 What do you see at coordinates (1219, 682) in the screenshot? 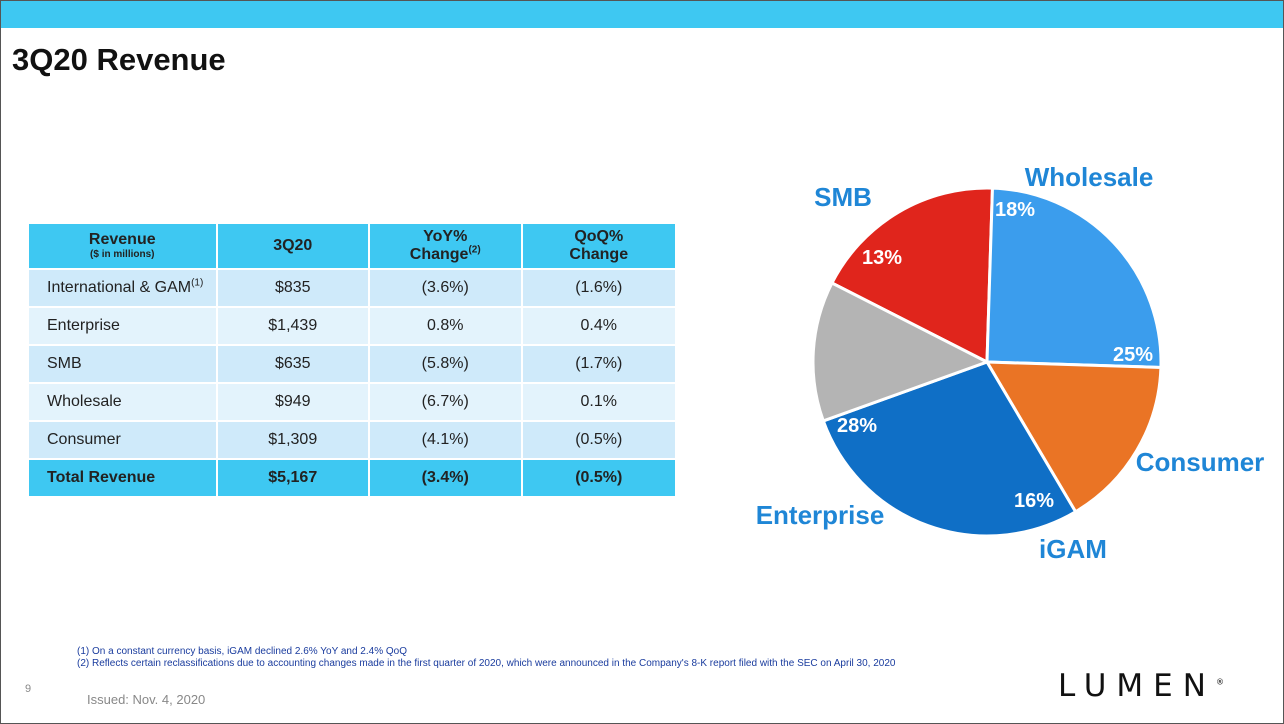
I see `logo-registered-mark: ®` at bounding box center [1219, 682].